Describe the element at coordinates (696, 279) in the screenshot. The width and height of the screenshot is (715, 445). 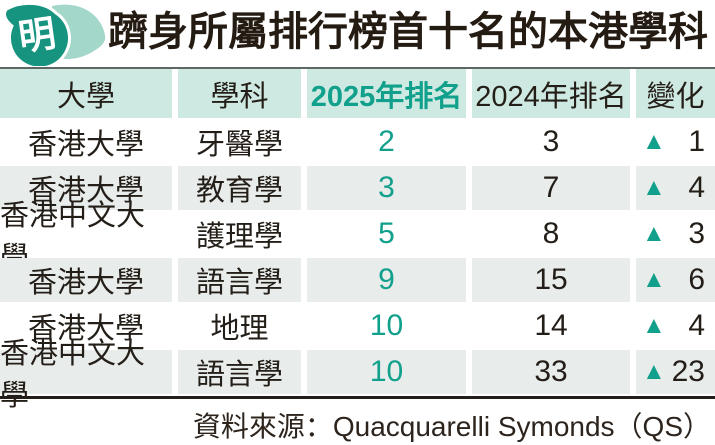
I see `change-value: 6` at that location.